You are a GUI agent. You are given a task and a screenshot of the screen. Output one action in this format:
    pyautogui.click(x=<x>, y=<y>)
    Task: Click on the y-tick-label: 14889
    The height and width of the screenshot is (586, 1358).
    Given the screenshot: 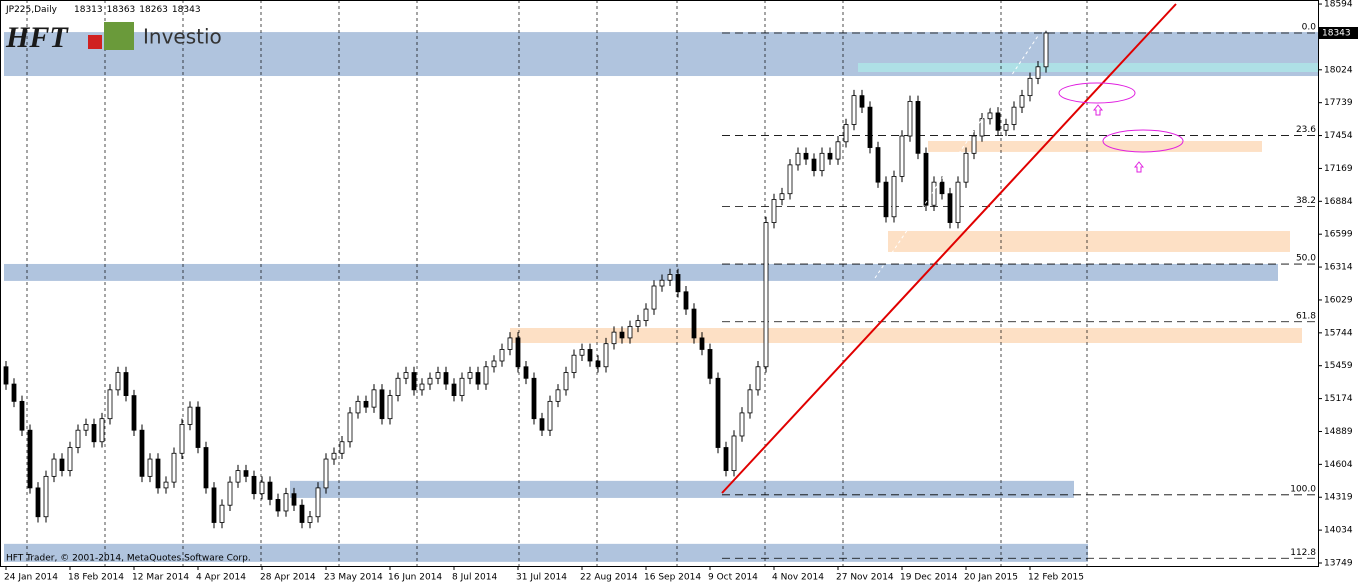 What is the action you would take?
    pyautogui.click(x=1338, y=432)
    